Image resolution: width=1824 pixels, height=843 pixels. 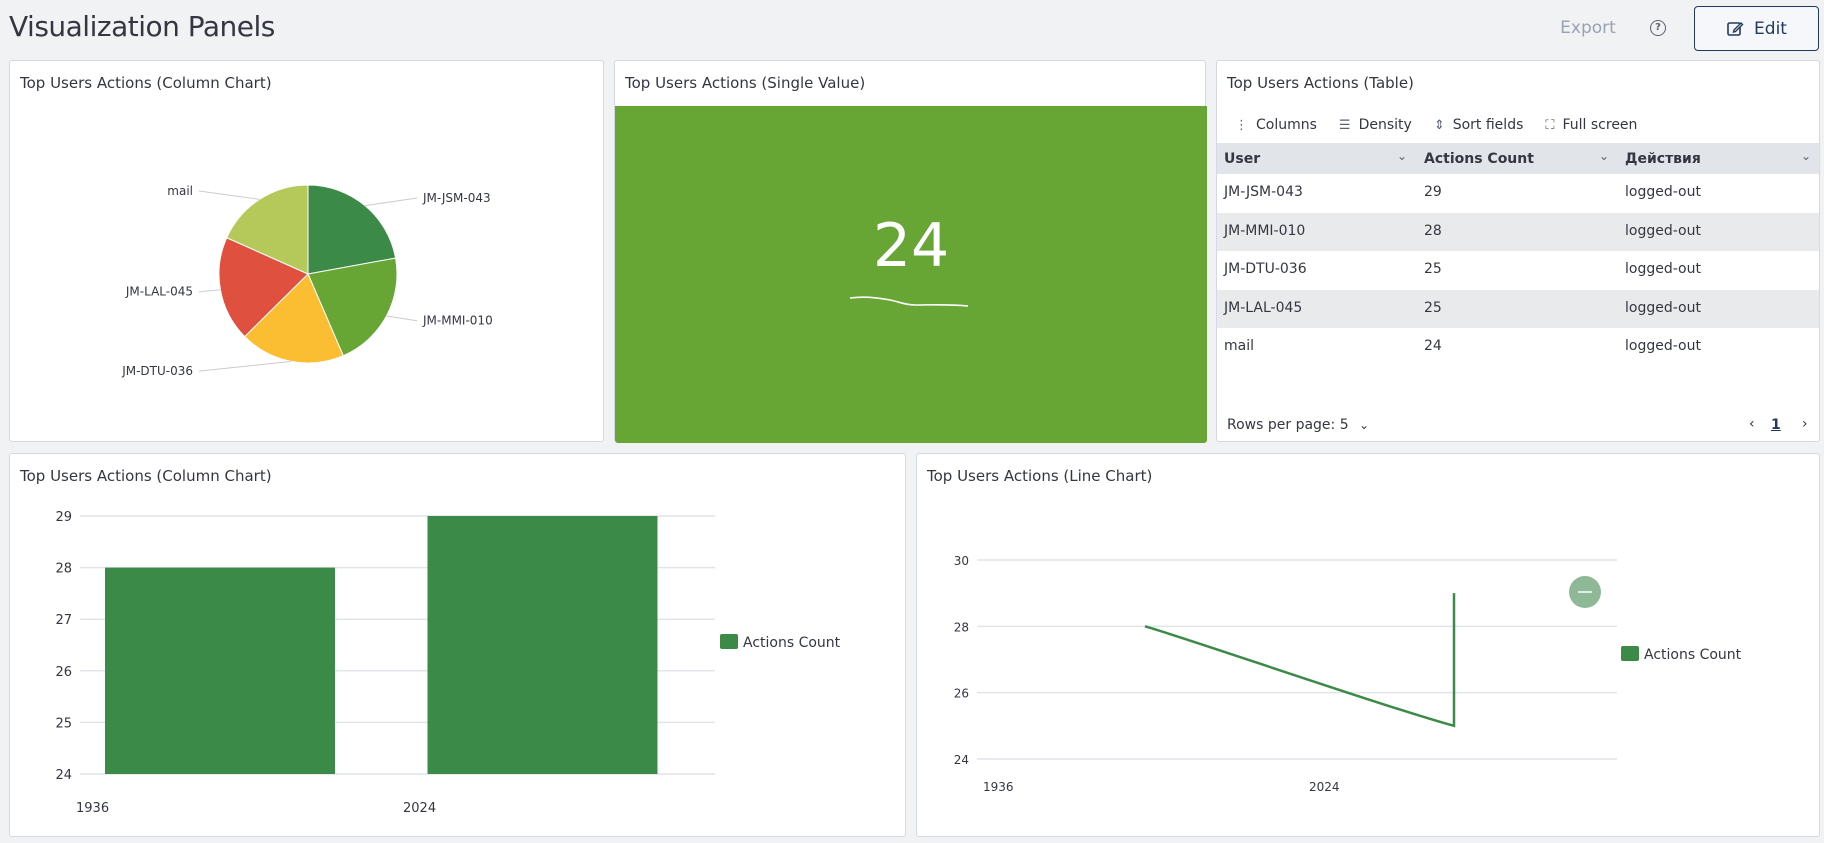 I want to click on table-cell: 29, so click(x=1433, y=192).